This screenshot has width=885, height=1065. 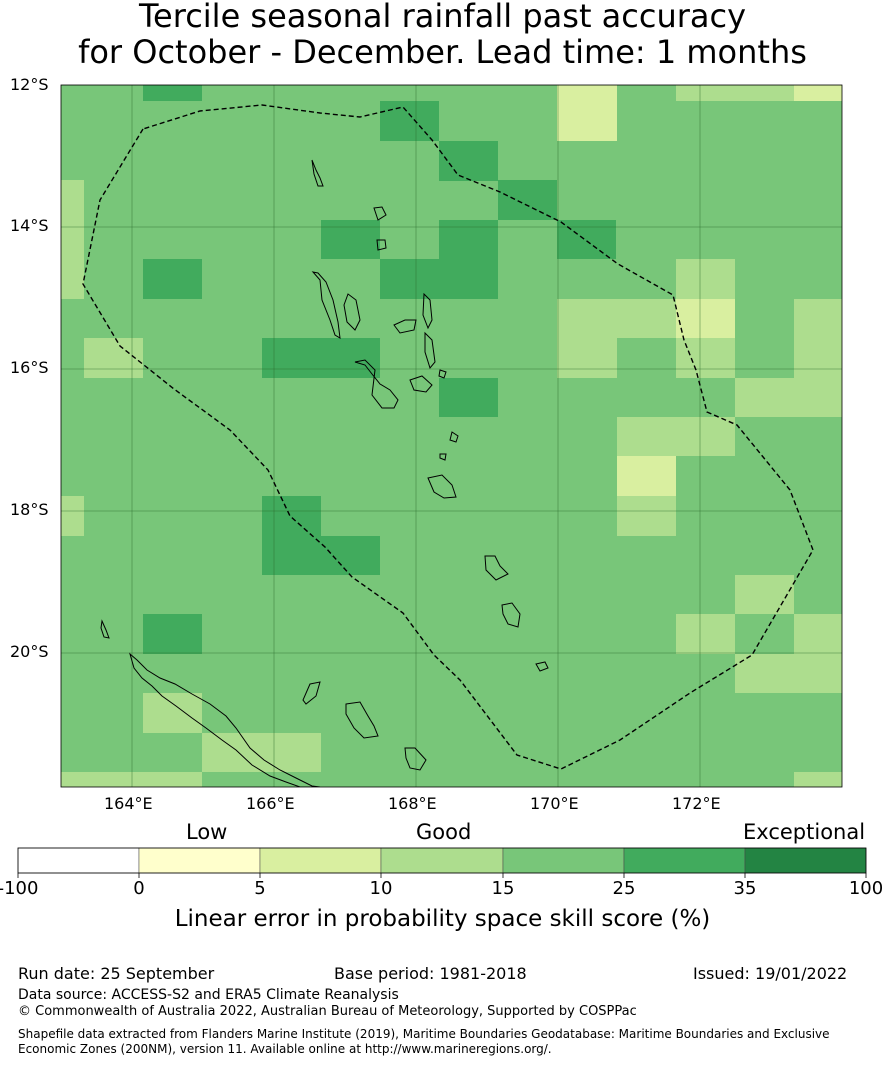 What do you see at coordinates (866, 888) in the screenshot?
I see `colorbar-tick: 100` at bounding box center [866, 888].